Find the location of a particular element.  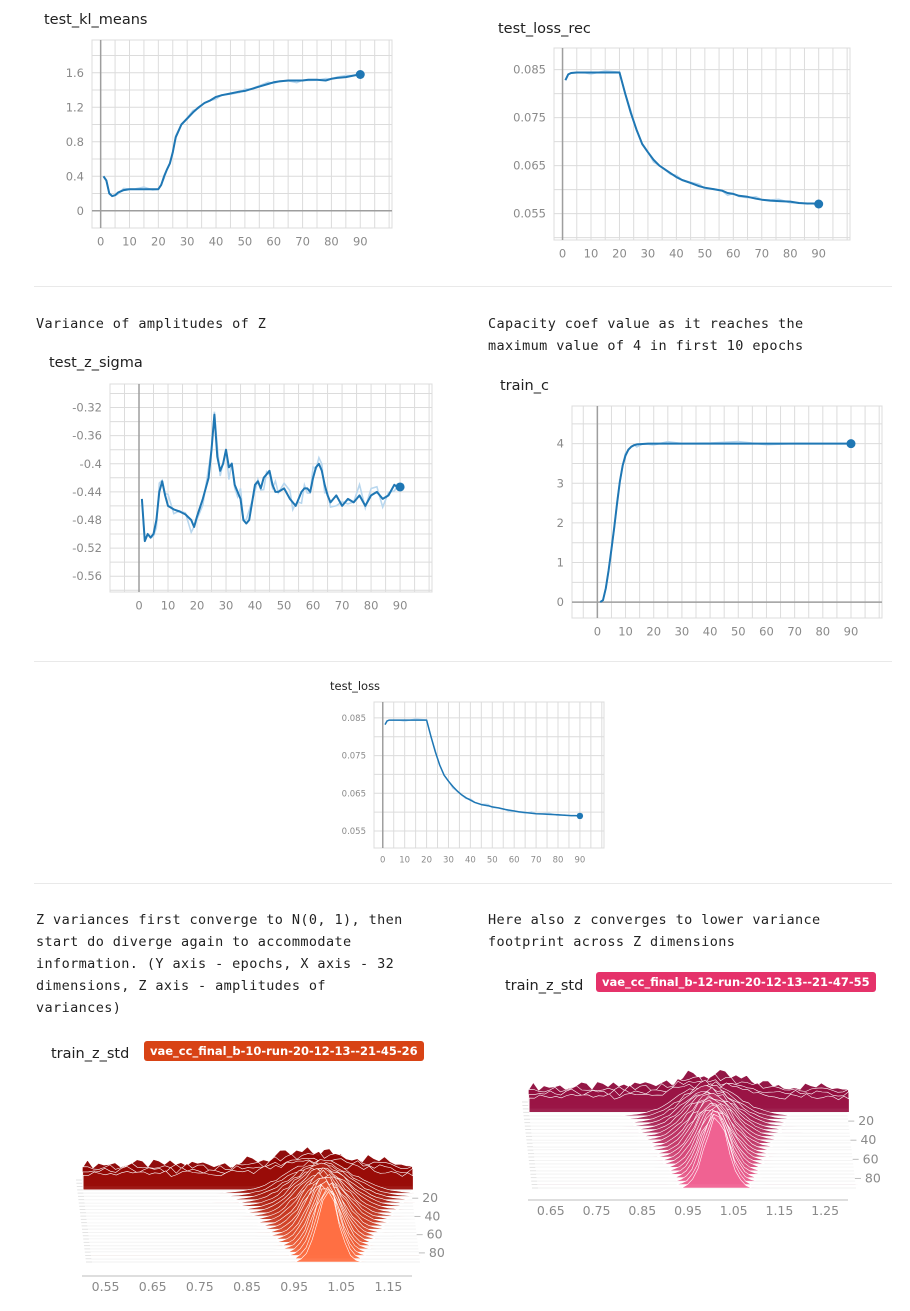

x-tick-label: 1.25 is located at coordinates (825, 1210).